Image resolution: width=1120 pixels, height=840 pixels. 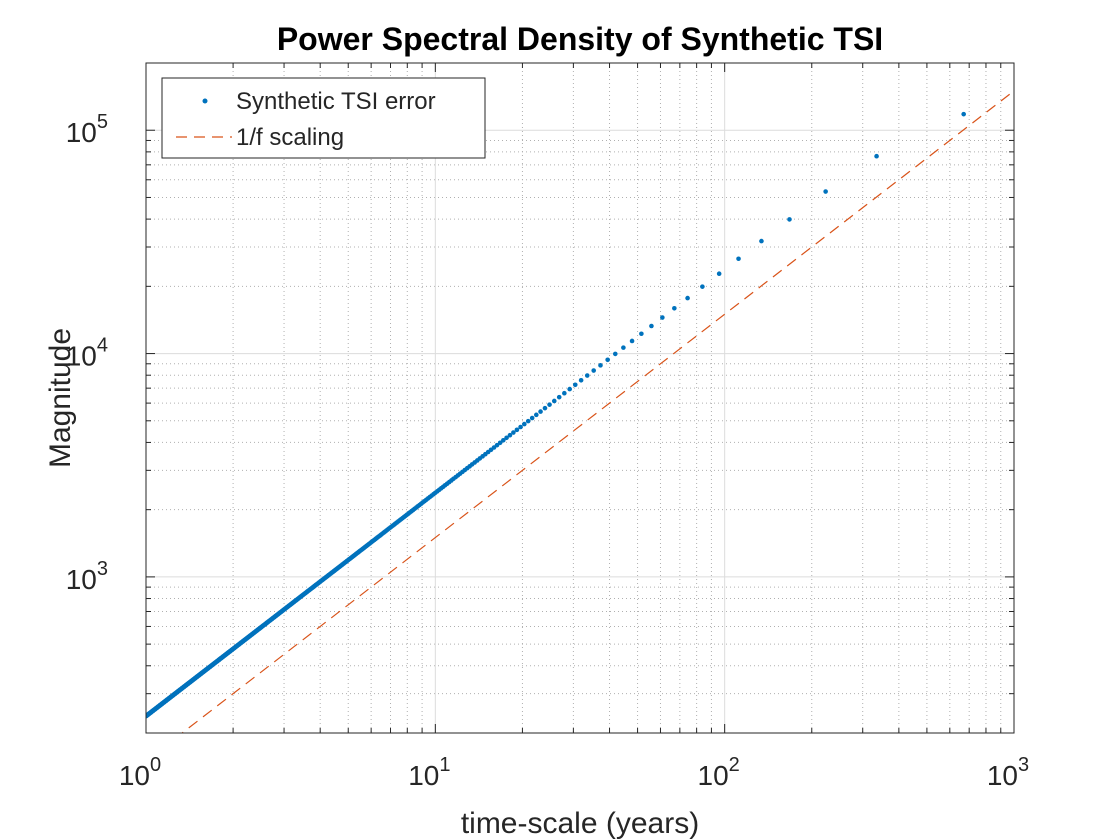 What do you see at coordinates (1008, 772) in the screenshot?
I see `x-tick-label: 10³` at bounding box center [1008, 772].